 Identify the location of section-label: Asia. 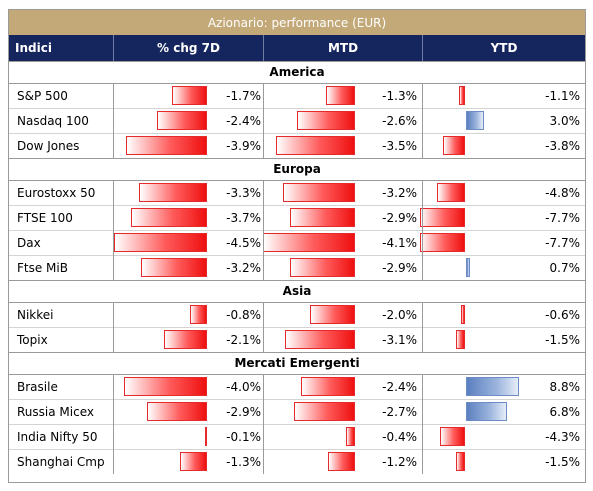
(297, 291).